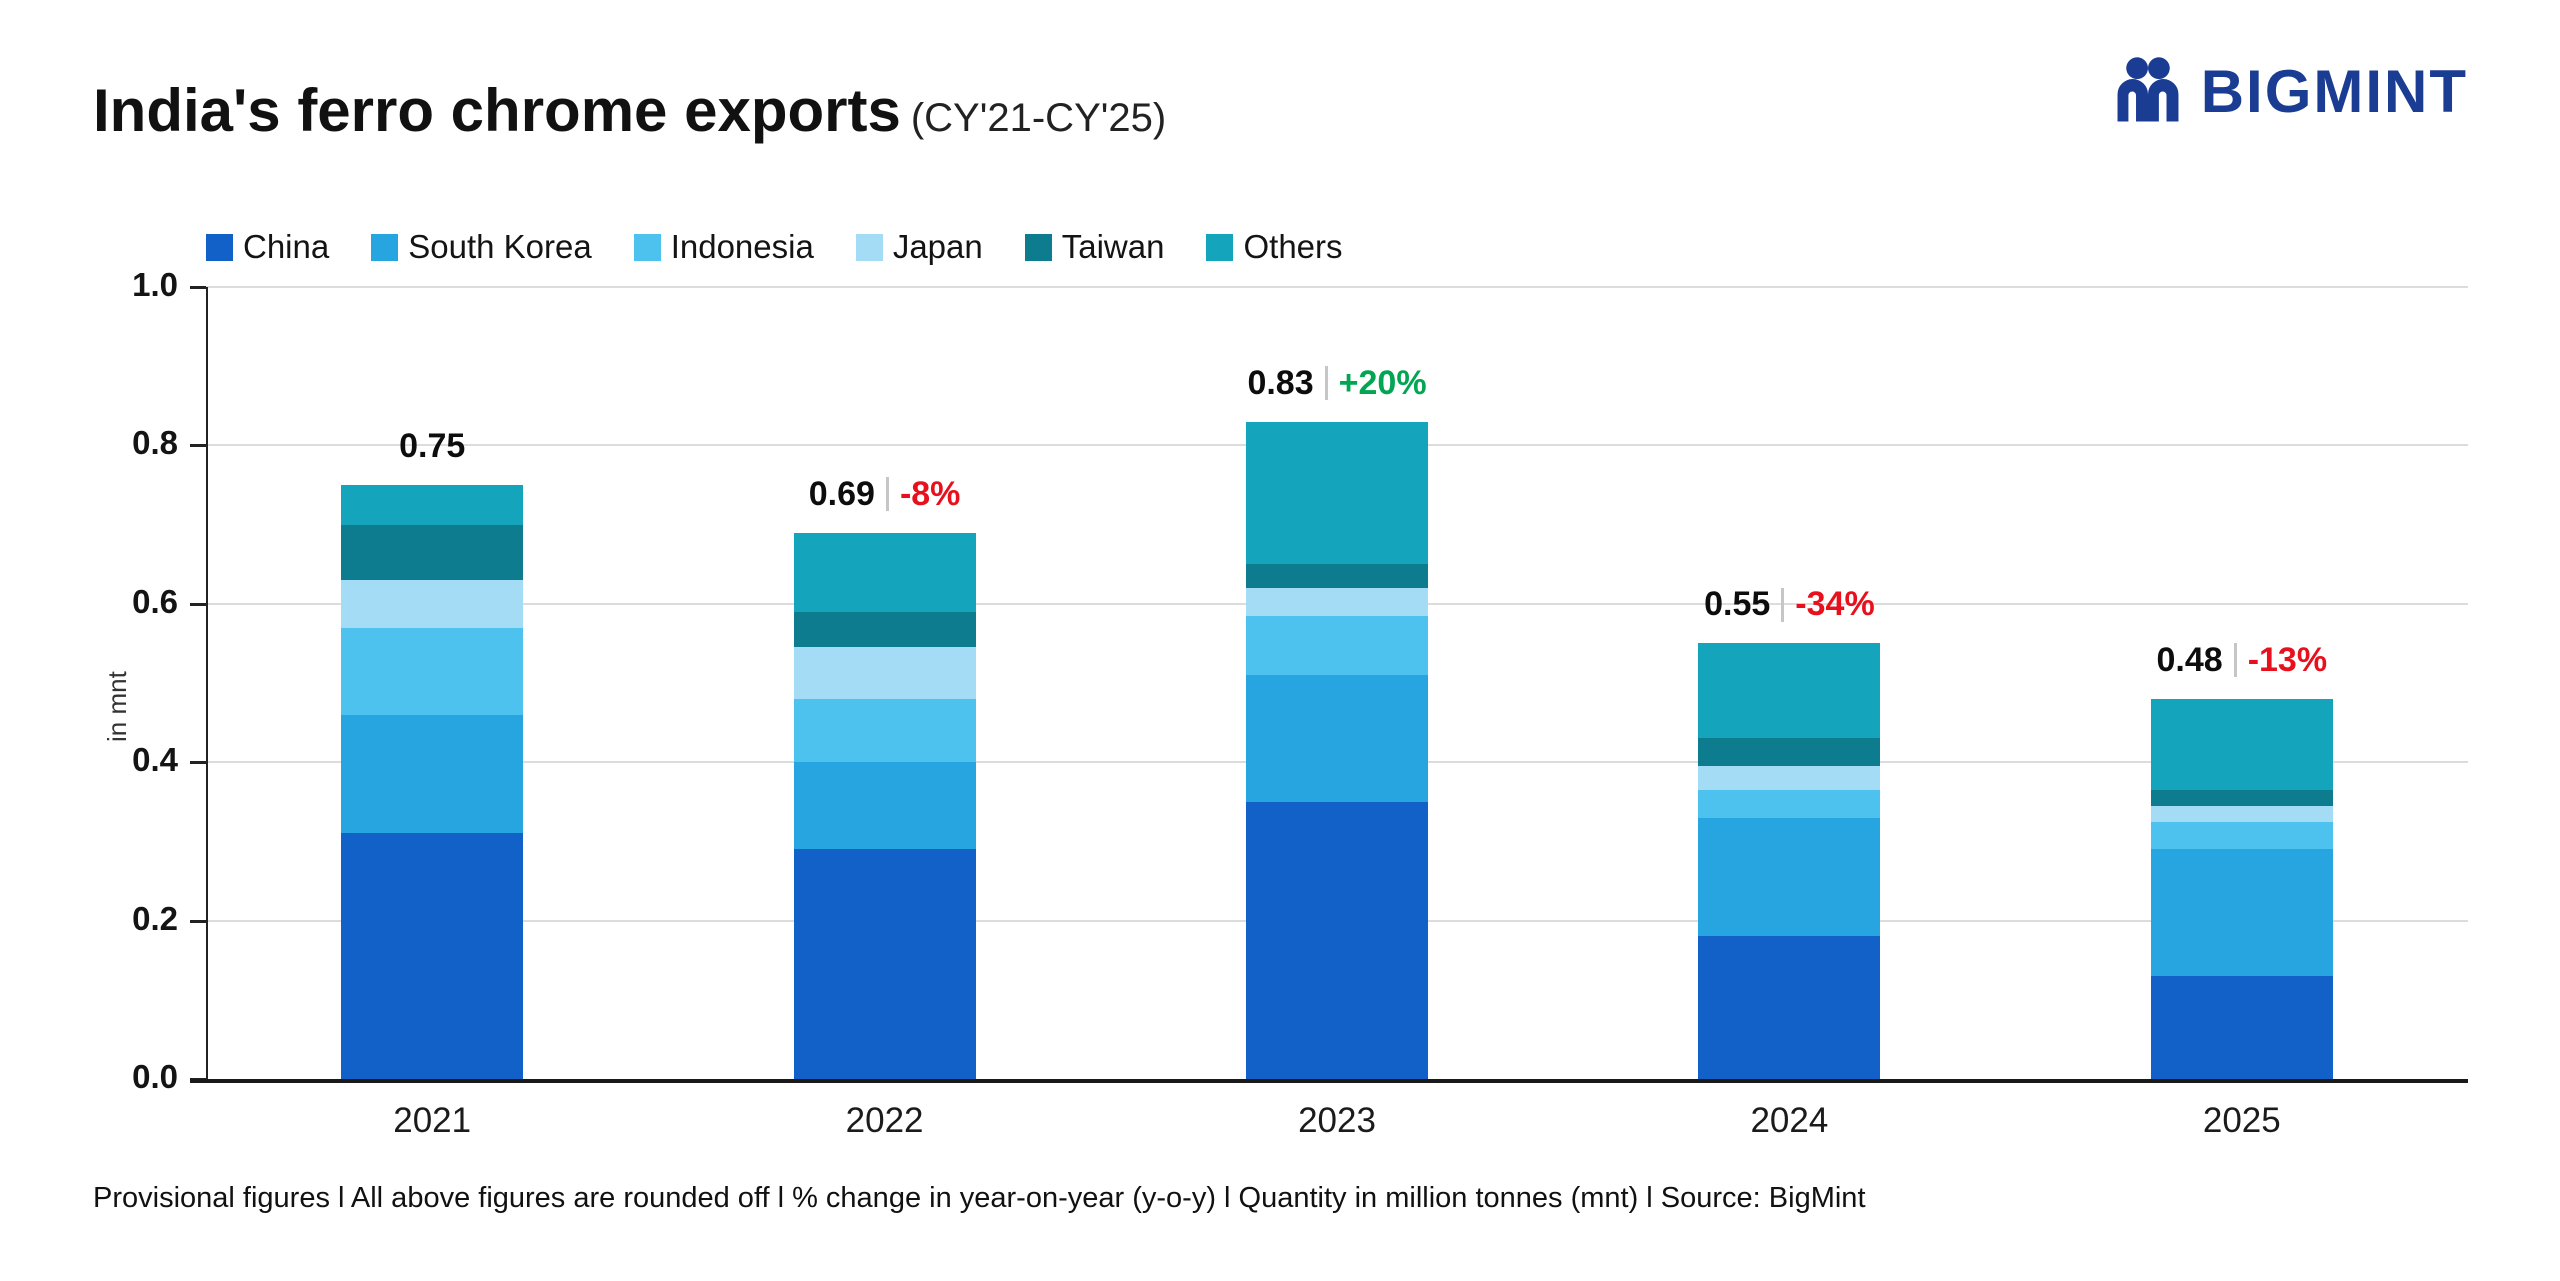 This screenshot has width=2560, height=1281. I want to click on legend-item-japan: Japan, so click(919, 247).